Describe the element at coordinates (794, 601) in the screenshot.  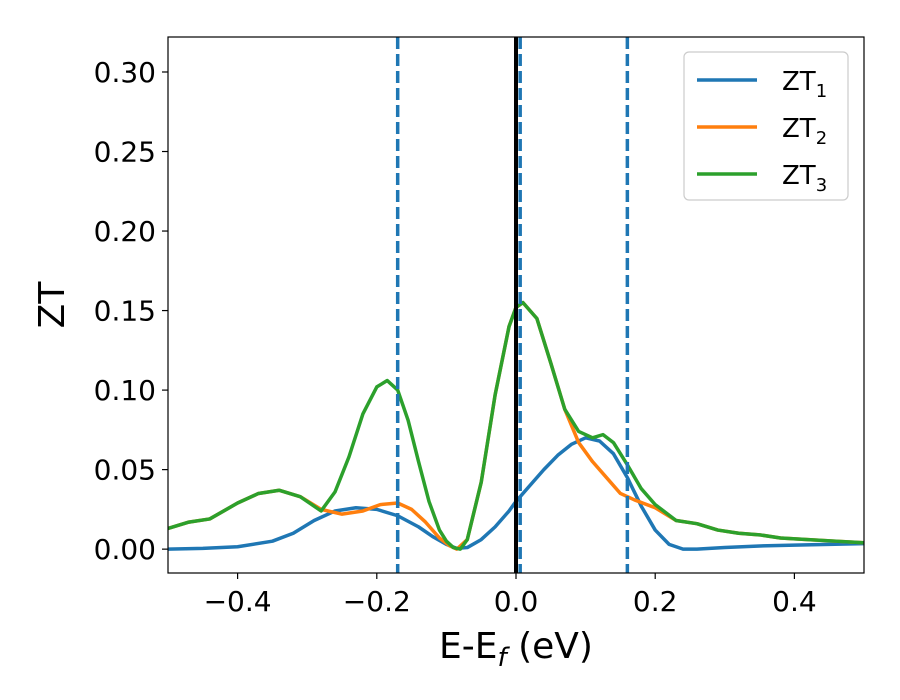
I see `x-tick-label: 0.4` at that location.